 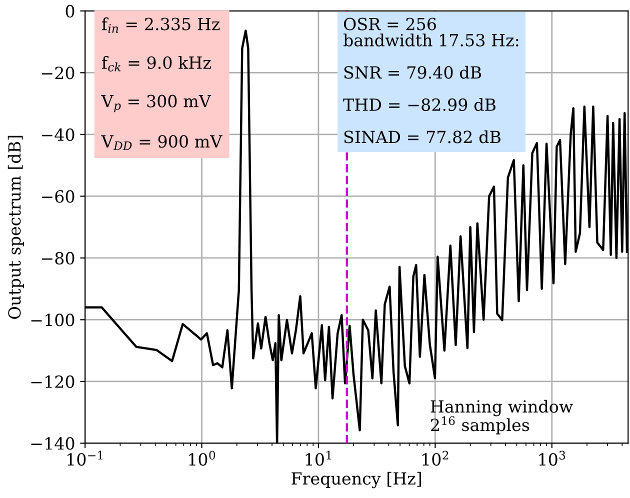 I want to click on y-tick-label: −80, so click(x=58, y=258).